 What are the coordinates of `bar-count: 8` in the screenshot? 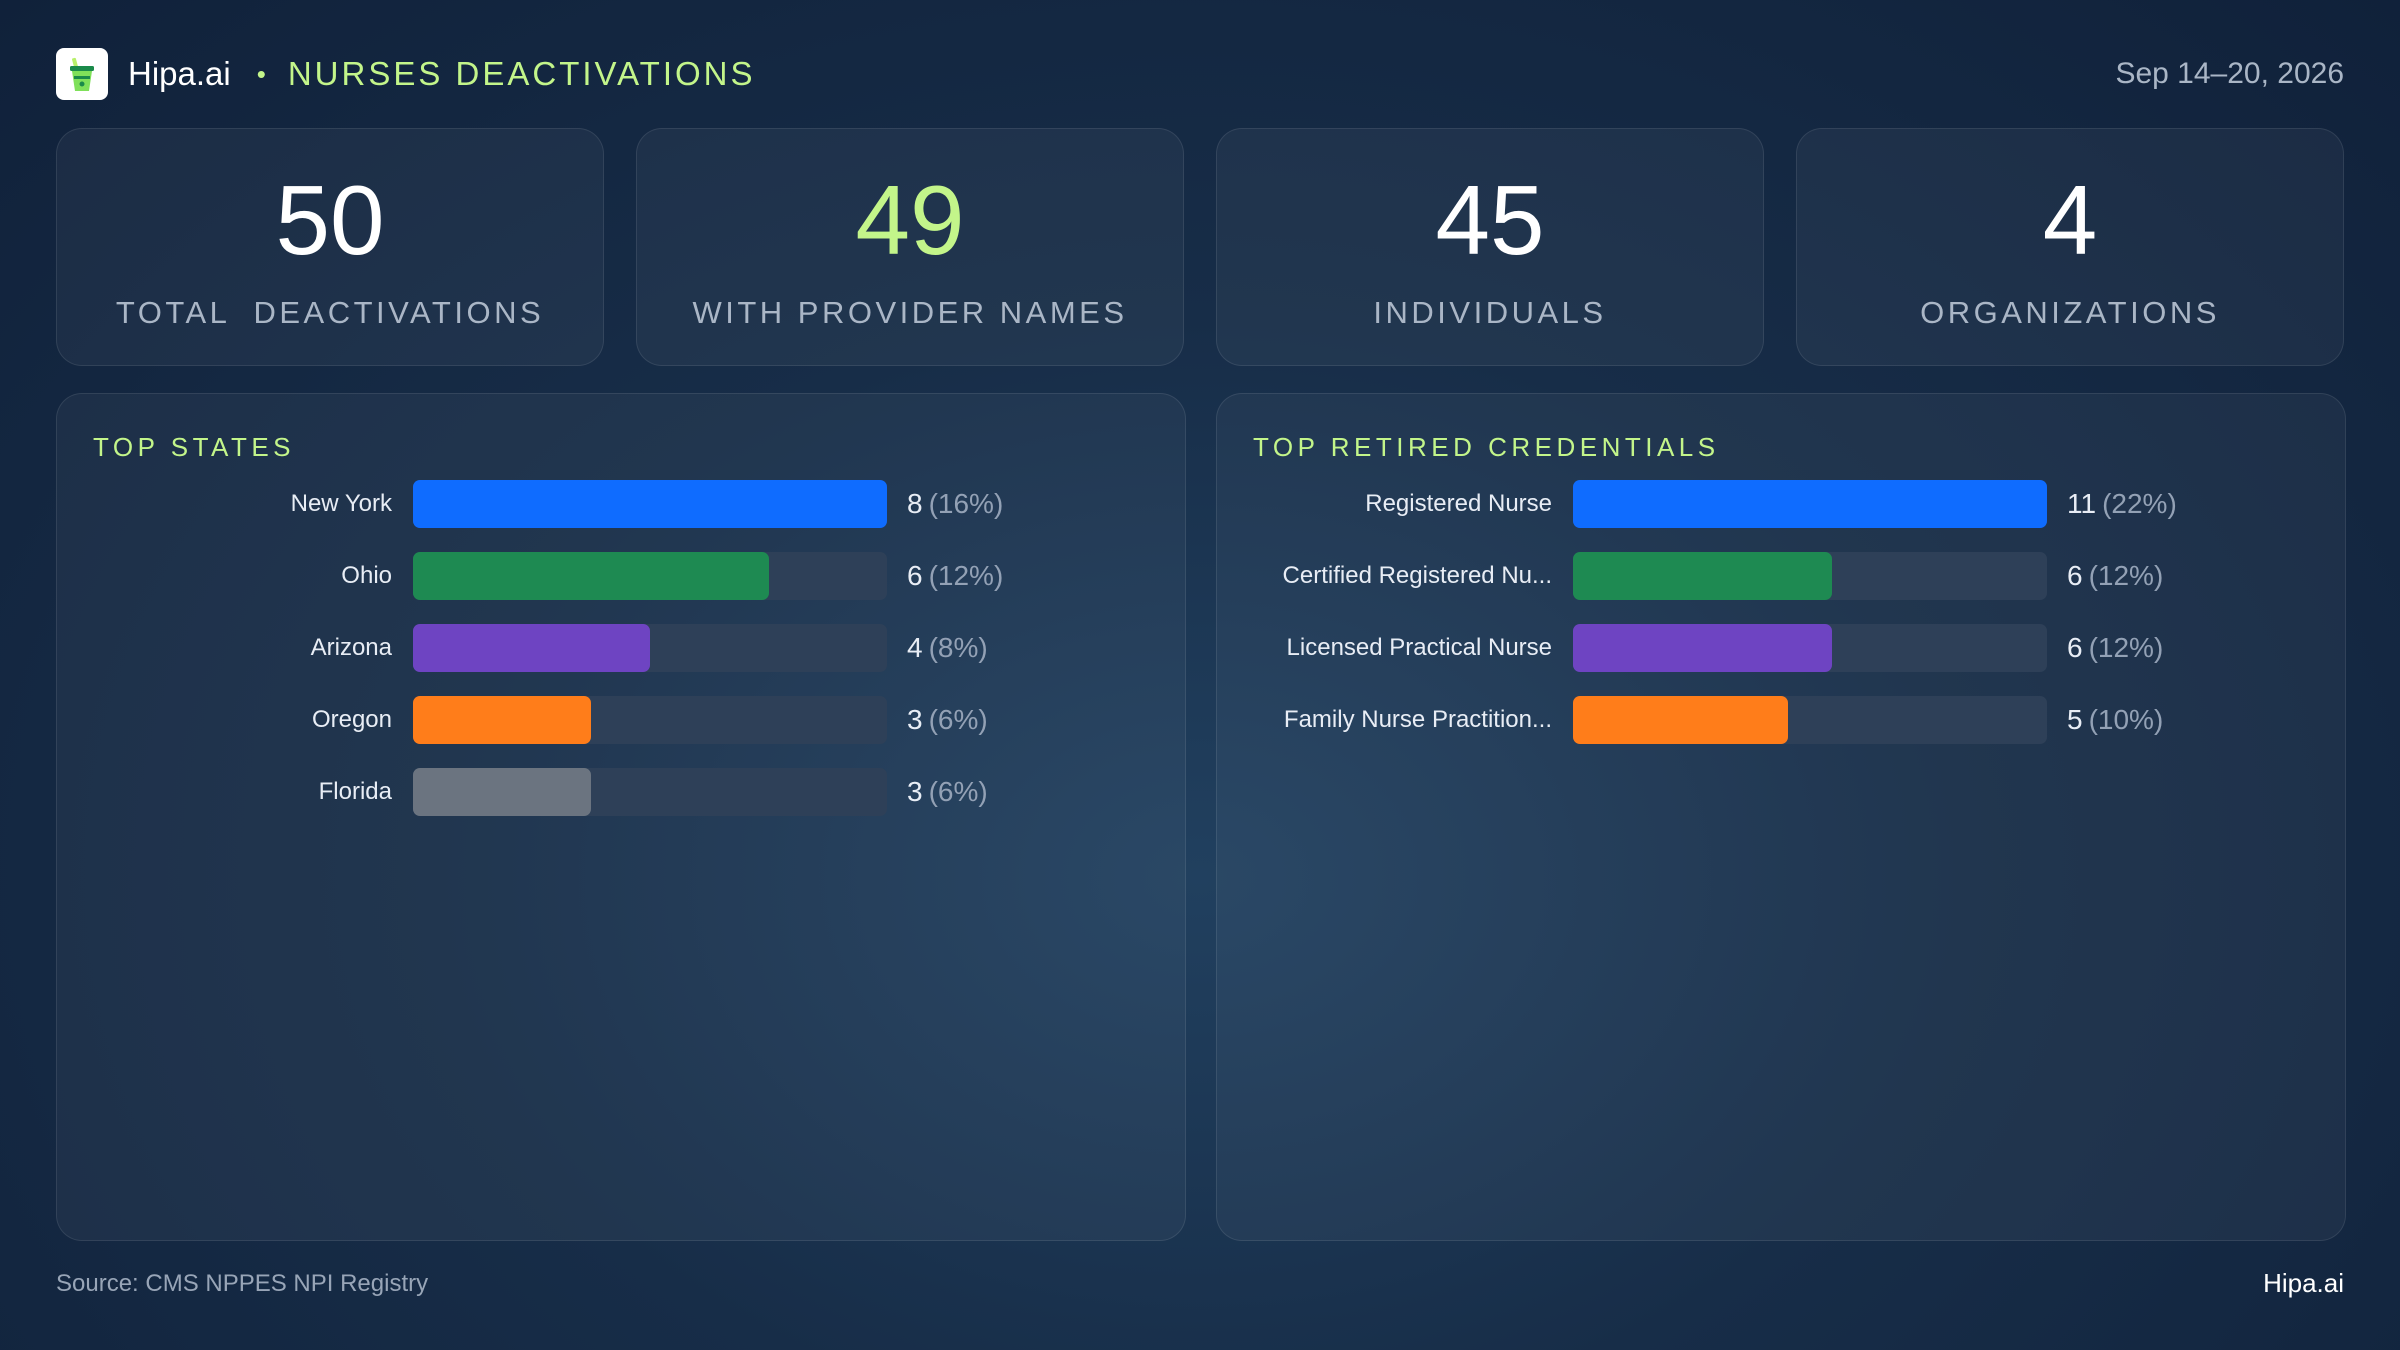 It's located at (915, 503).